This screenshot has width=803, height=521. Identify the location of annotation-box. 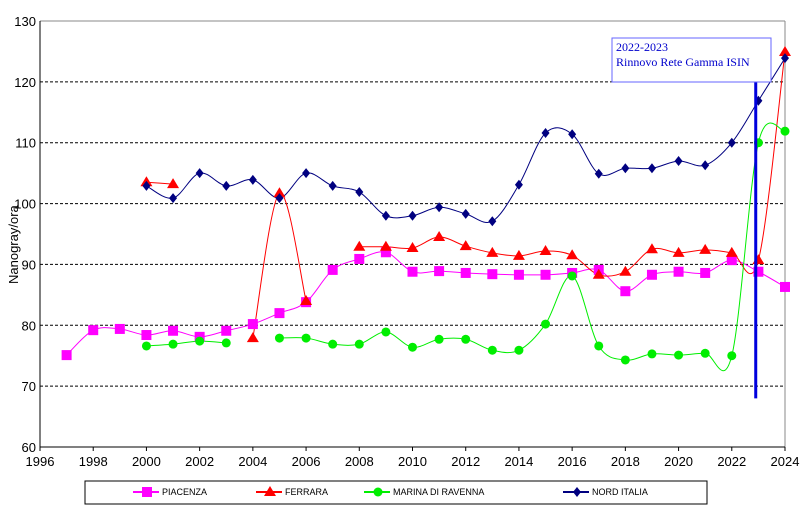
(691, 60).